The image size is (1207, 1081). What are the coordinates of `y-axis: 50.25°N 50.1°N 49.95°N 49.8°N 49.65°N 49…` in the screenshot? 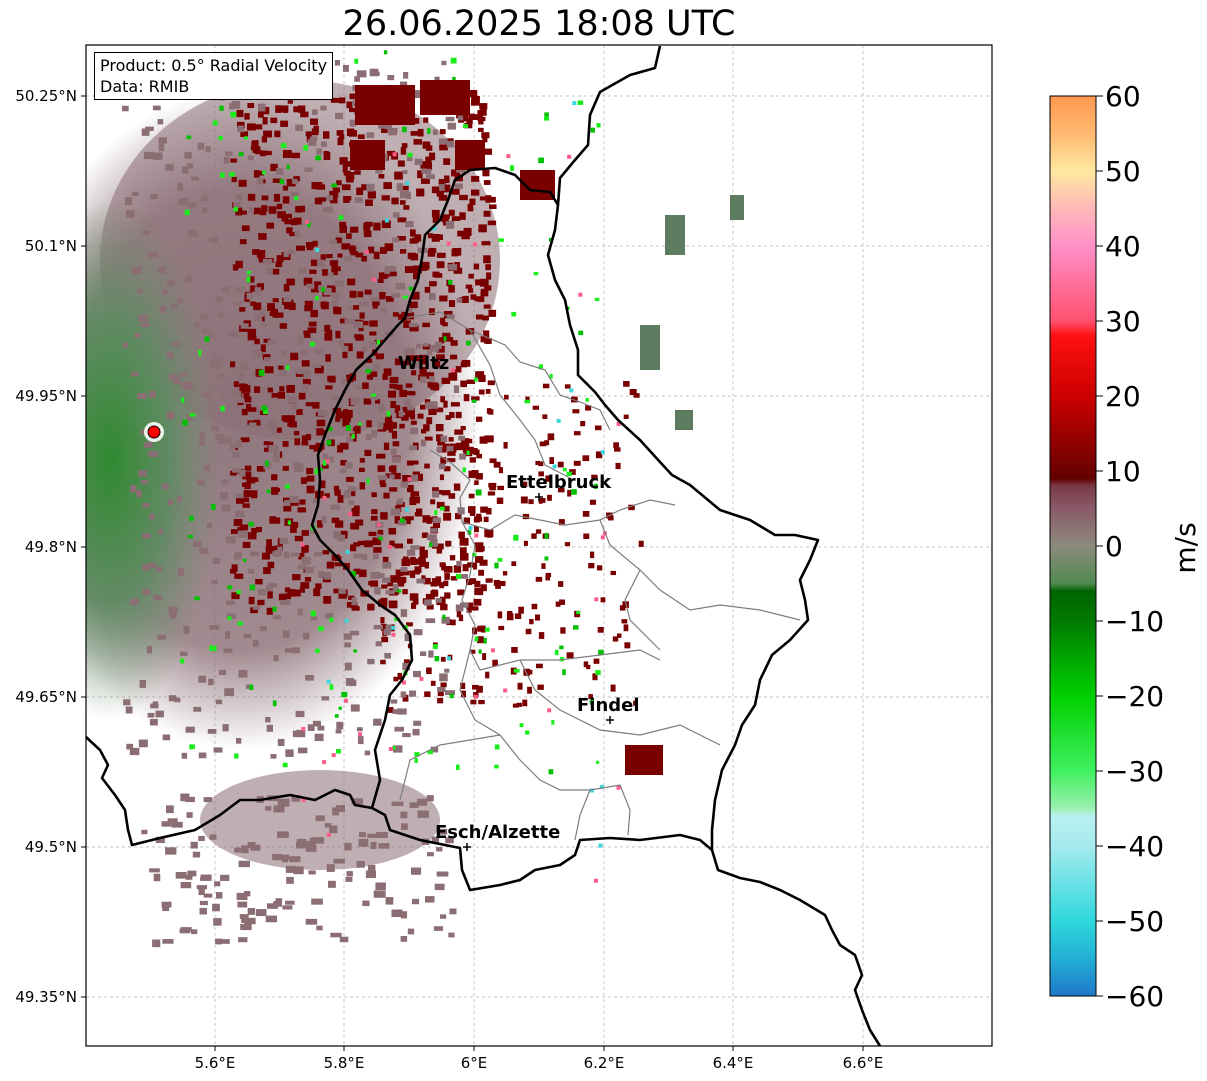 It's located at (50, 546).